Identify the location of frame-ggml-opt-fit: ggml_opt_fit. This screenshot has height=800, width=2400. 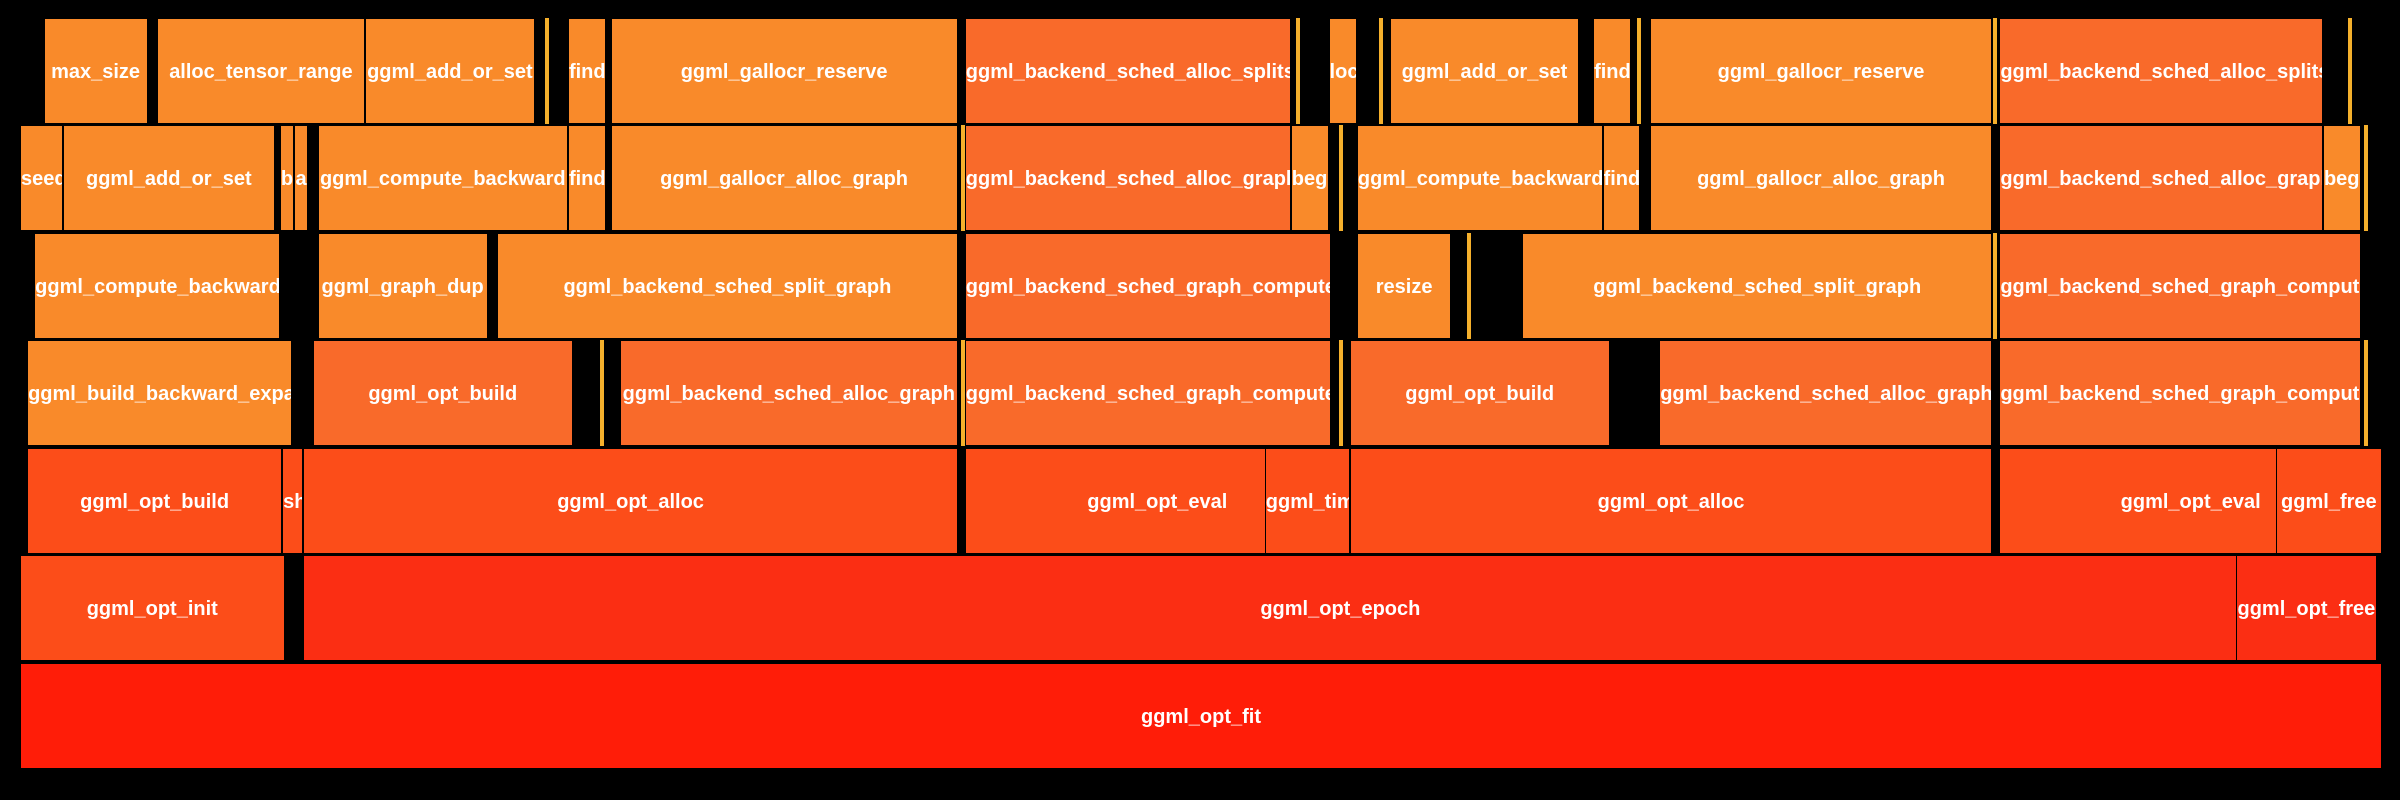
(1201, 715).